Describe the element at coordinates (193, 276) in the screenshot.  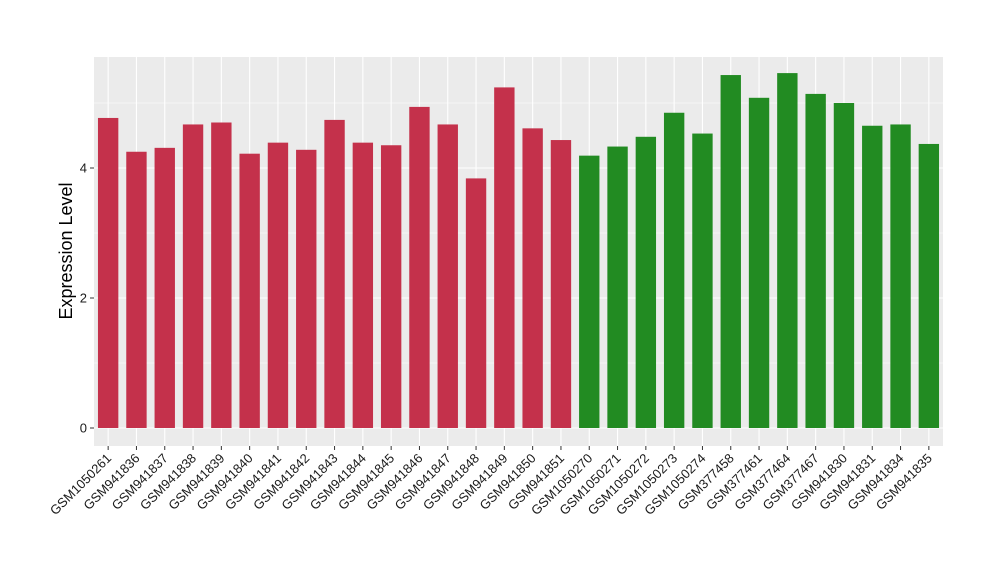
I see `bar-GSM941838` at that location.